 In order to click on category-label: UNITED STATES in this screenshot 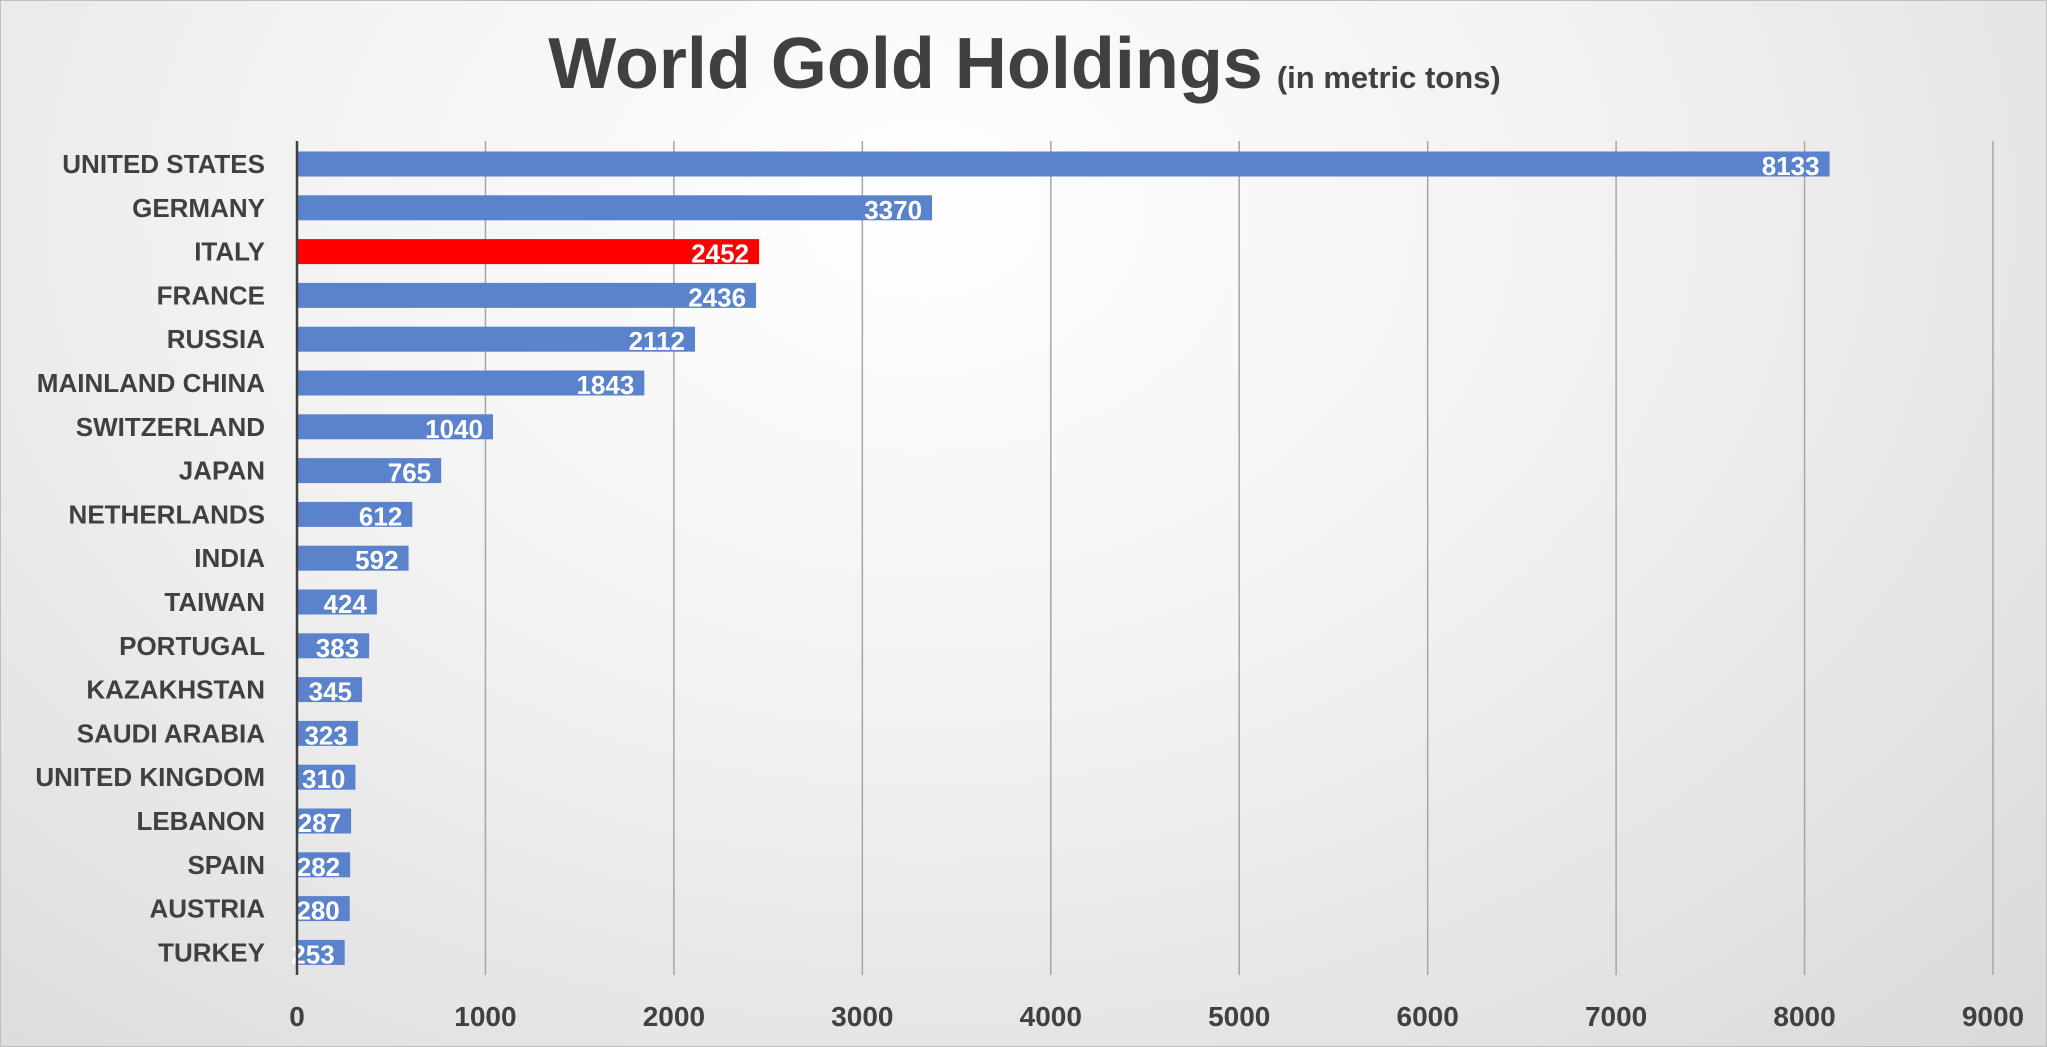, I will do `click(163, 164)`.